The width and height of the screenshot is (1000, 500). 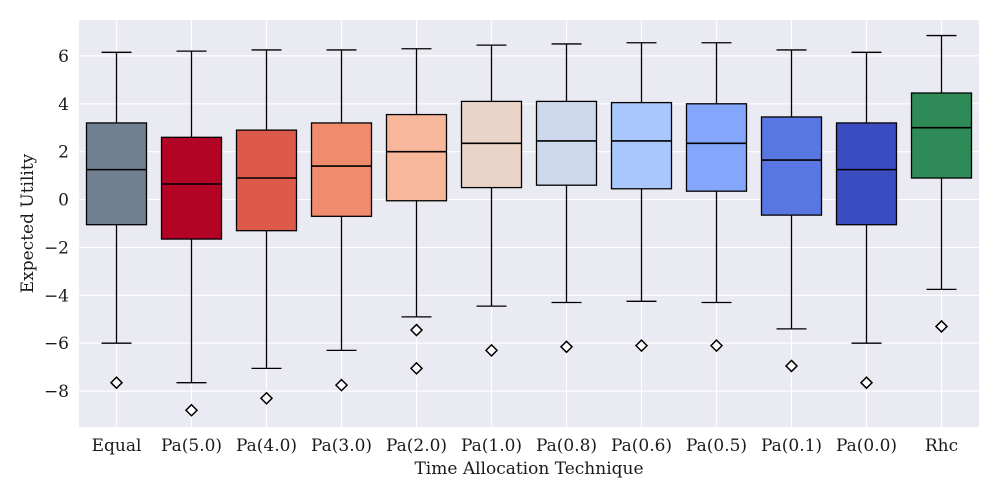 I want to click on y-tick-label: −8, so click(x=56, y=392).